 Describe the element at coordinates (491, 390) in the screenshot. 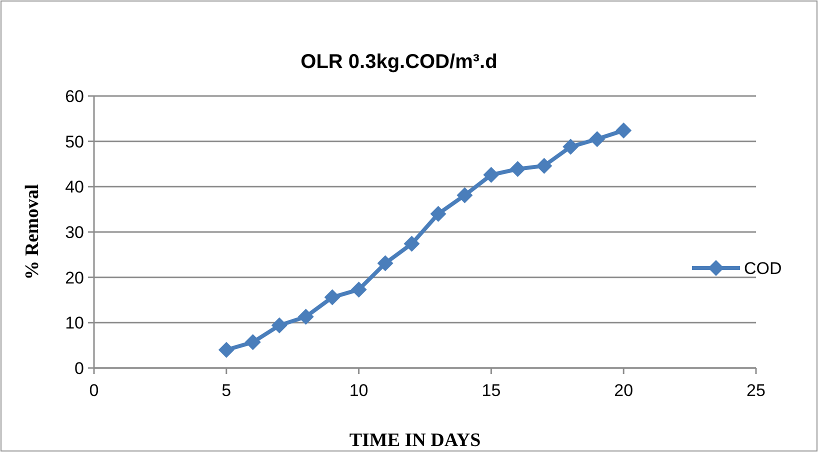

I see `x-tick-label: 15` at that location.